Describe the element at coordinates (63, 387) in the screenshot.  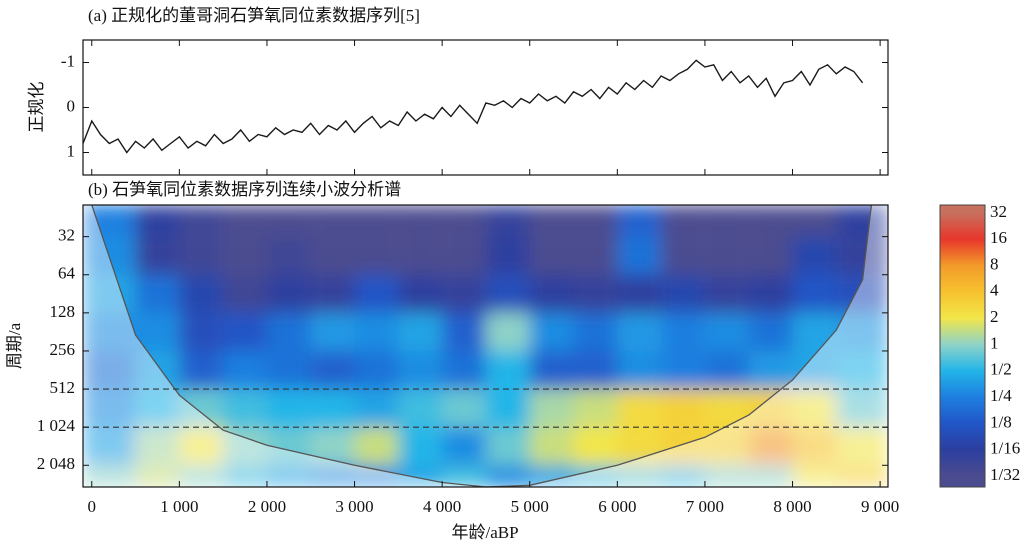
I see `y-tick-label: 512` at that location.